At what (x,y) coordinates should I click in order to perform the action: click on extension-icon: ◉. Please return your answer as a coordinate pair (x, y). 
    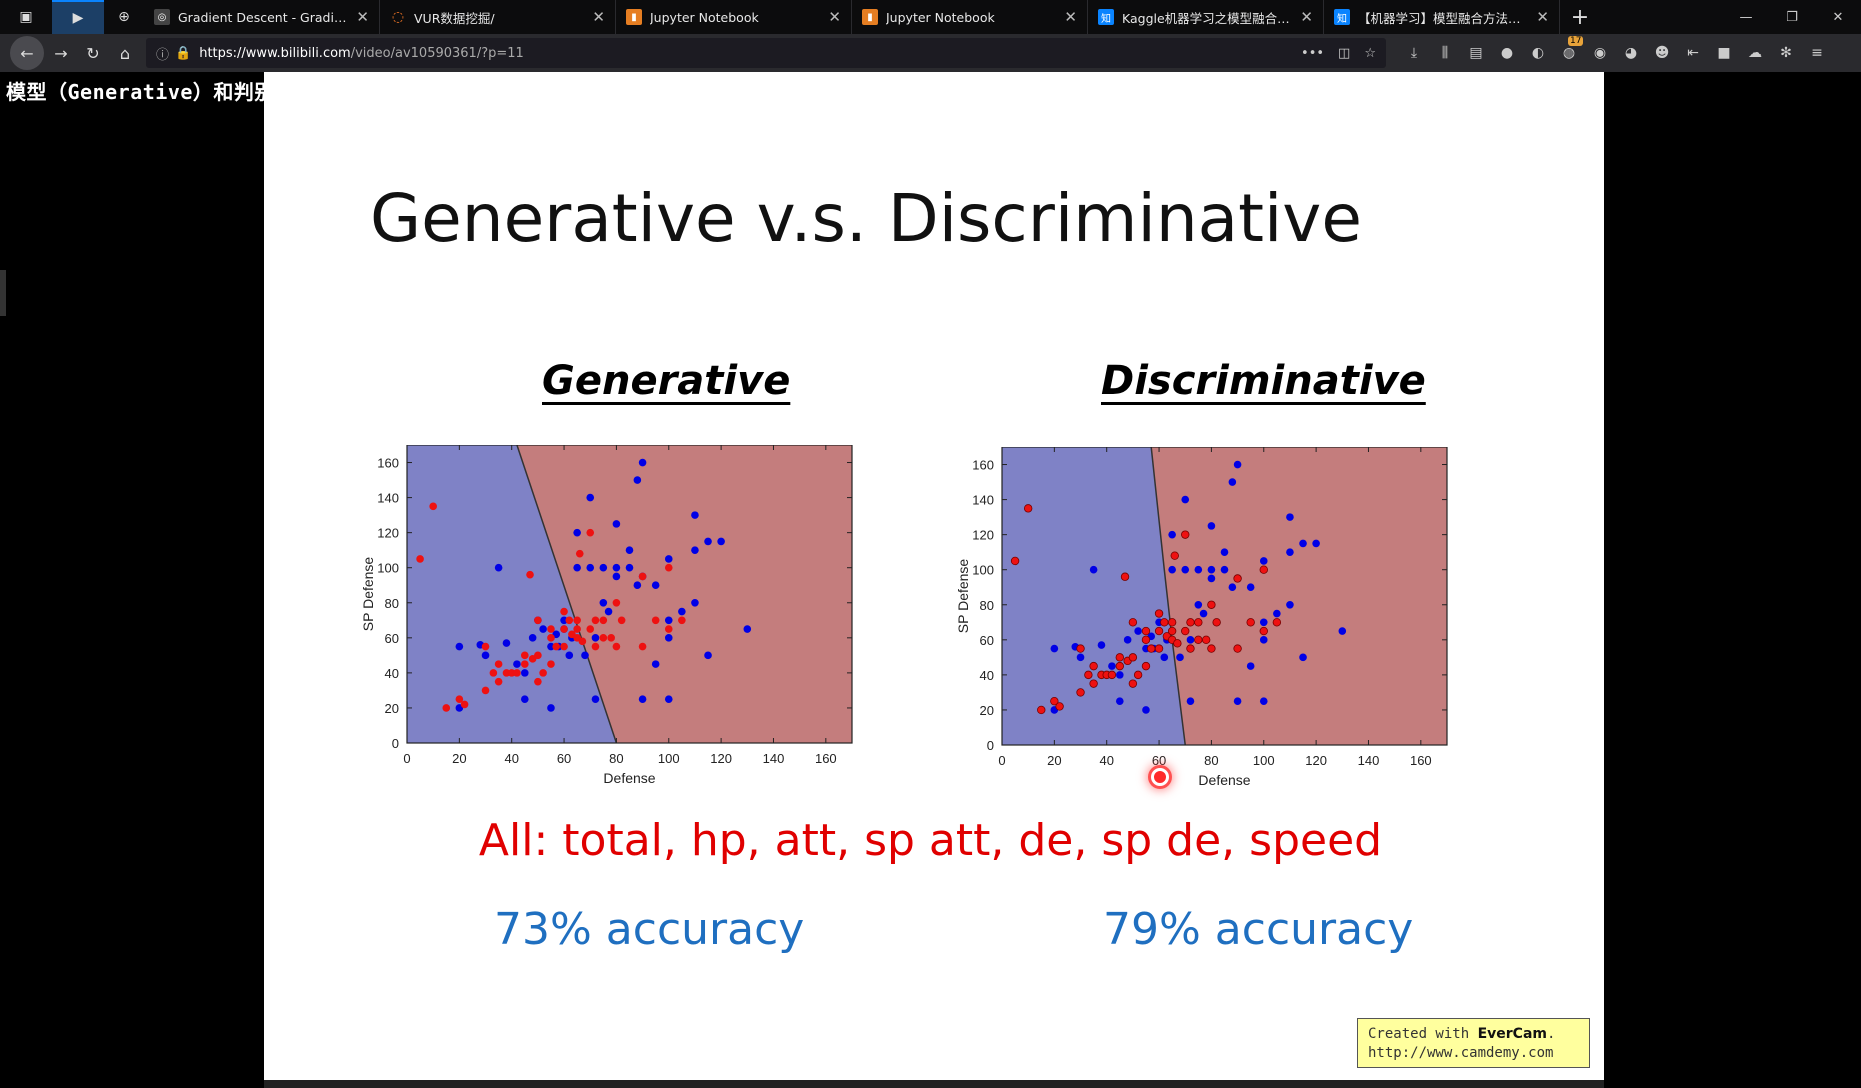
    Looking at the image, I should click on (1600, 53).